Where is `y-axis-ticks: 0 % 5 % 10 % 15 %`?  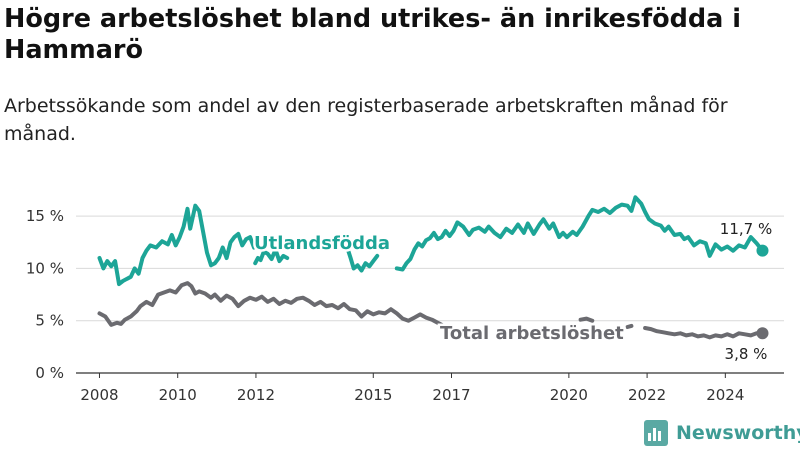 y-axis-ticks: 0 % 5 % 10 % 15 % is located at coordinates (45, 294).